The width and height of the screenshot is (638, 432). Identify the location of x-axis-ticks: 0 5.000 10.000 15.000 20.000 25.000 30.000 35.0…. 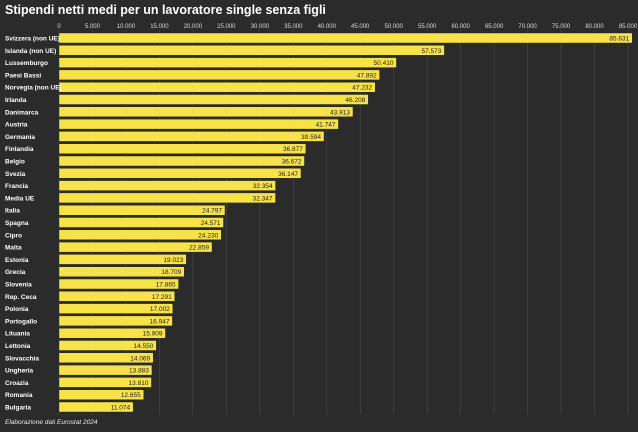
(347, 27).